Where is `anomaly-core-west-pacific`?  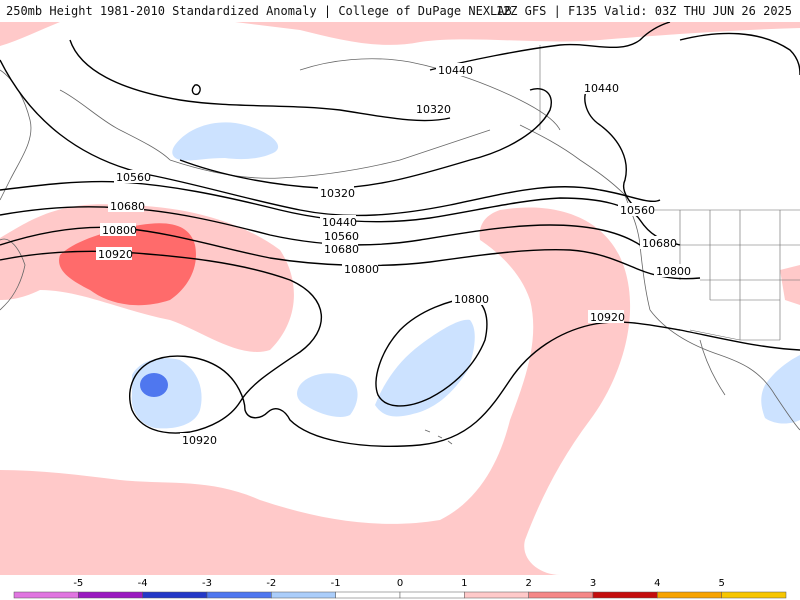 anomaly-core-west-pacific is located at coordinates (127, 264).